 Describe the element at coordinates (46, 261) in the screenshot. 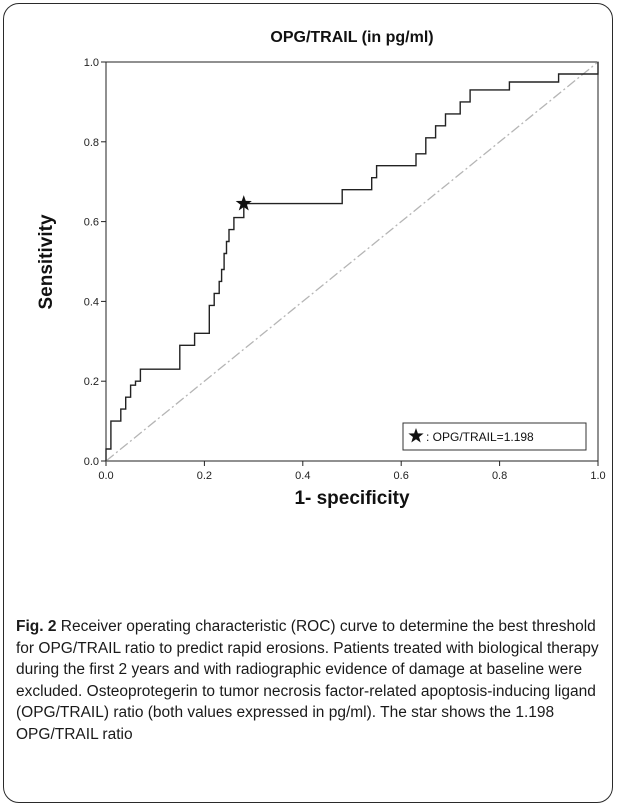

I see `y-axis-label: Sensitivity` at that location.